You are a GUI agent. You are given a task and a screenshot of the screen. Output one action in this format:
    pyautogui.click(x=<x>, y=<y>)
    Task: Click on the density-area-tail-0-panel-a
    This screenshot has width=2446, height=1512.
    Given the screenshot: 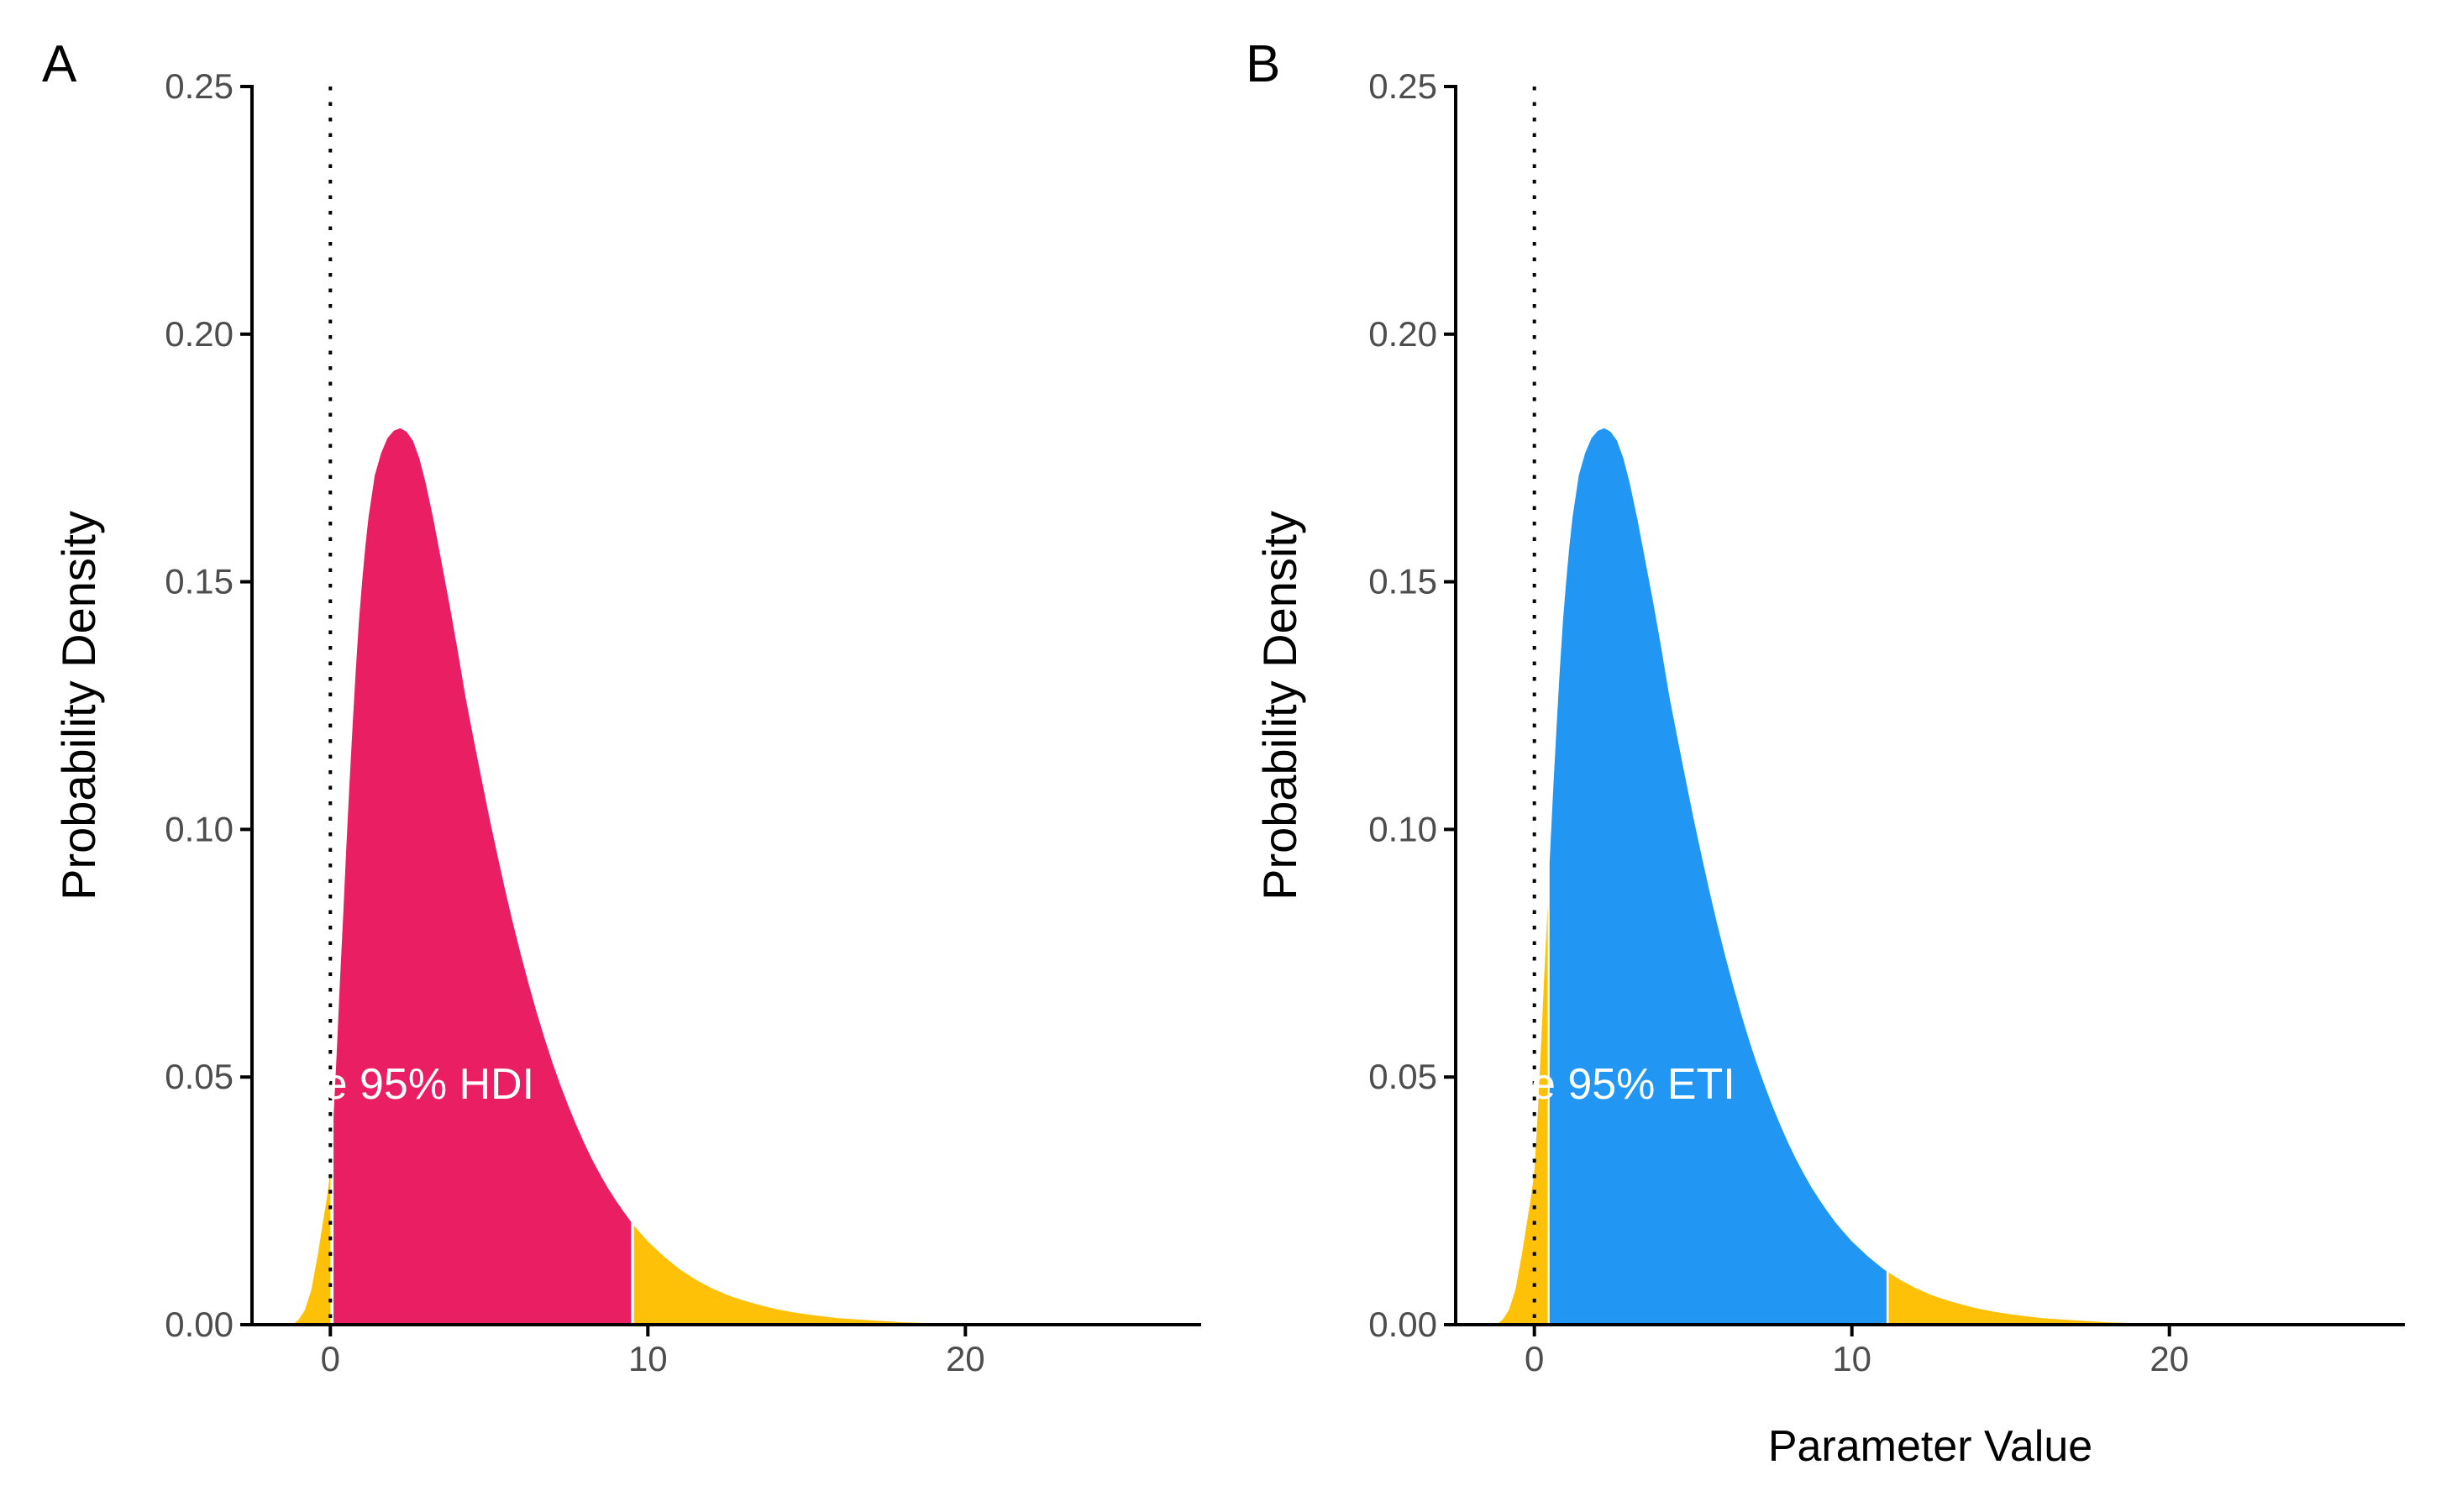 What is the action you would take?
    pyautogui.click(x=311, y=1248)
    